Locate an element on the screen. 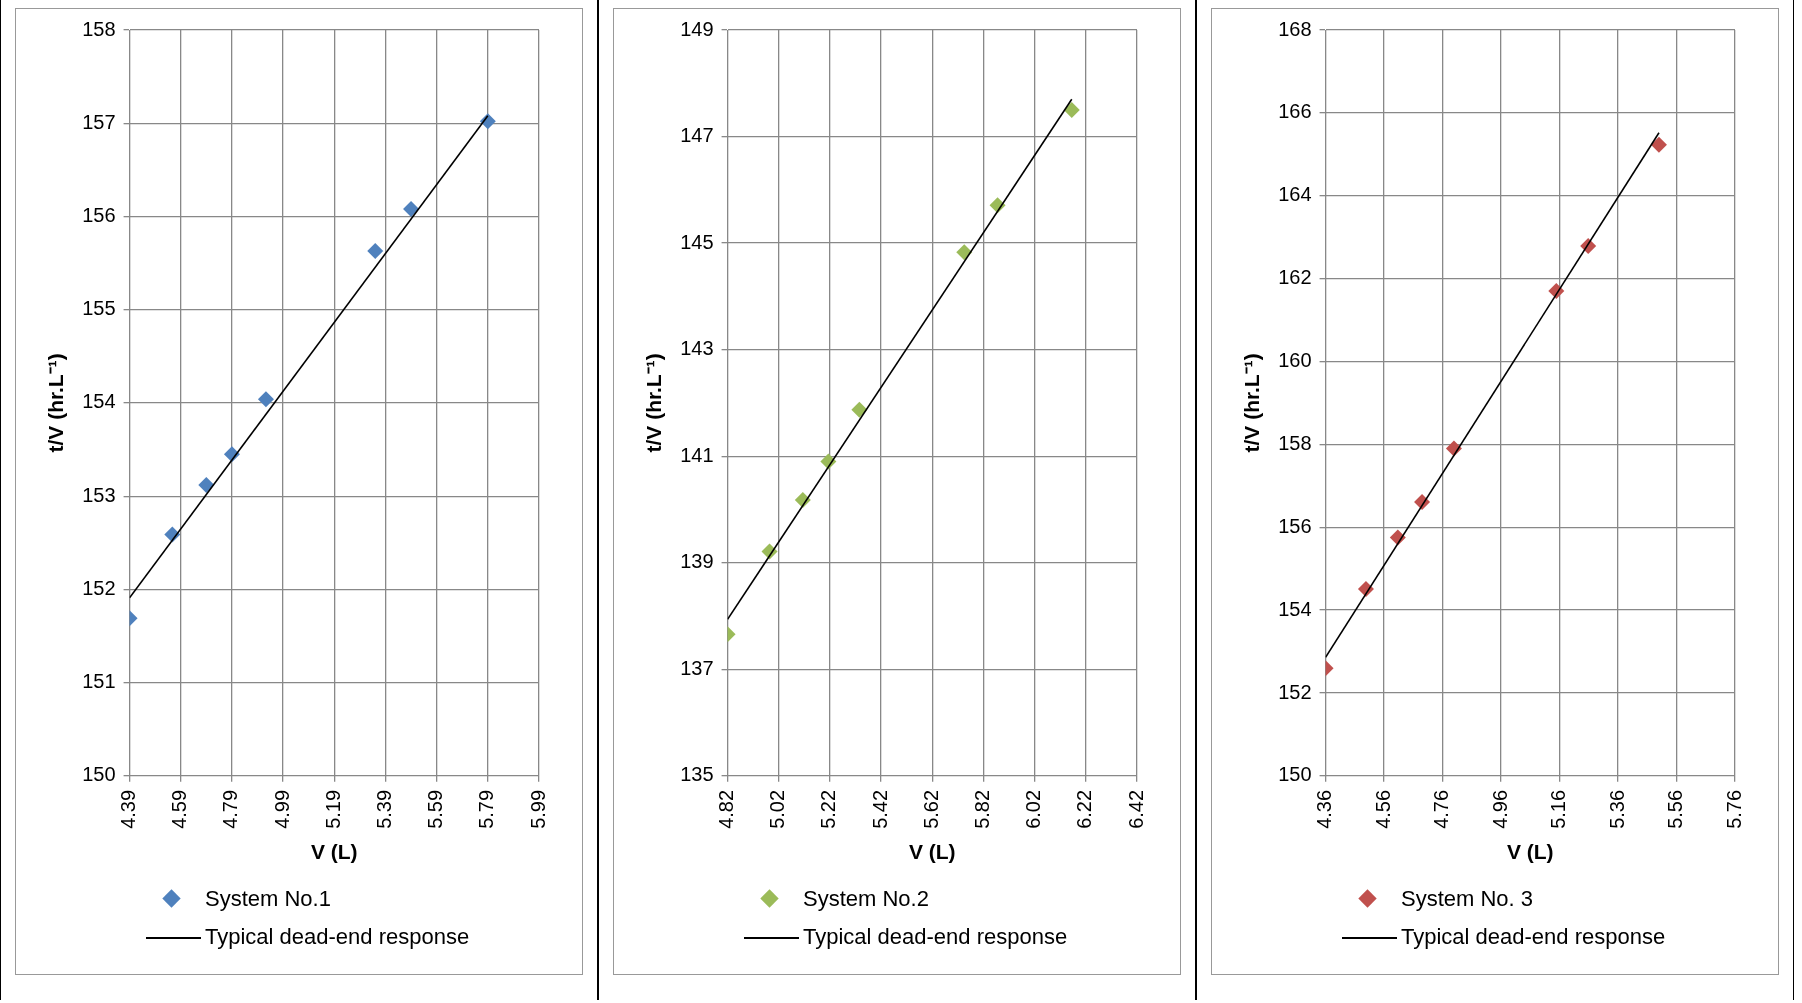 The height and width of the screenshot is (1003, 1802). legend-label: System No.2 is located at coordinates (866, 899).